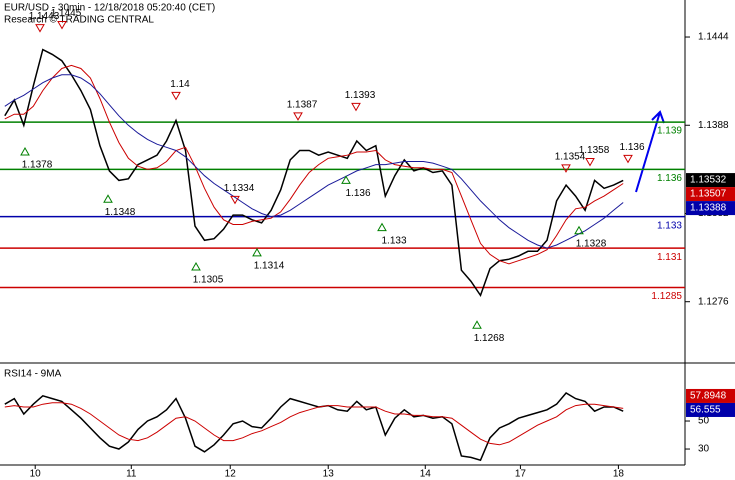 The image size is (735, 480). I want to click on rsi-box-label: 57.8948, so click(708, 396).